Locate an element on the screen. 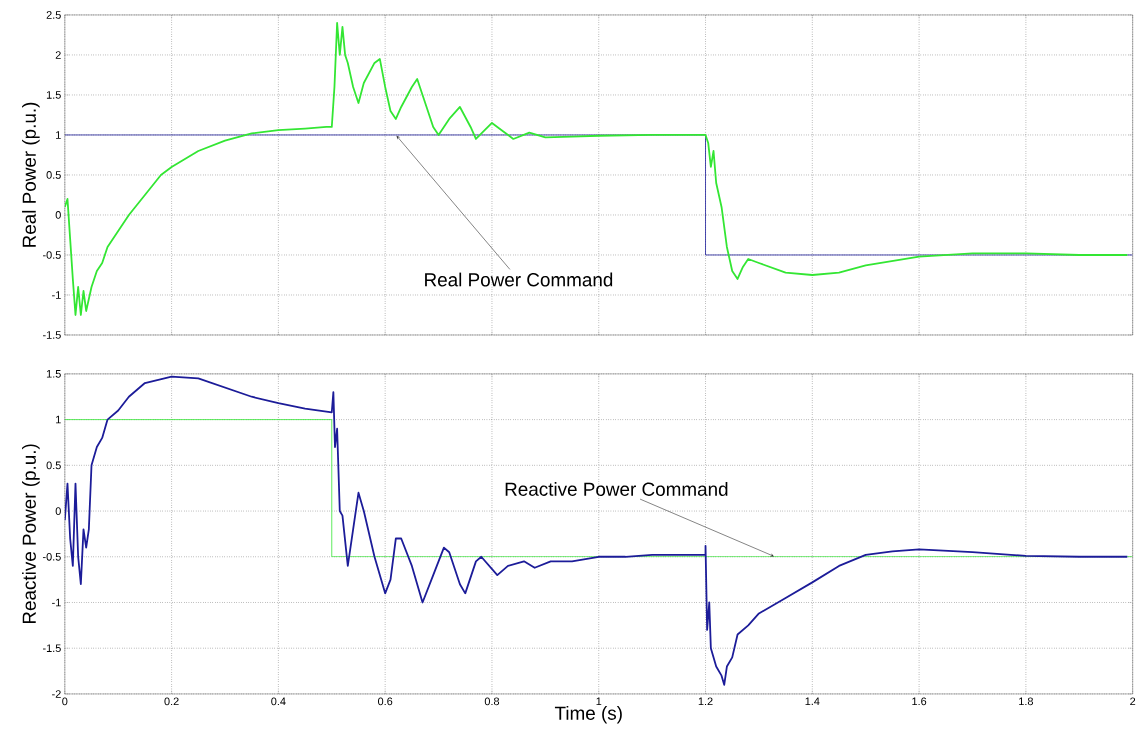 This screenshot has height=747, width=1139. x-tick-label: 1.2 is located at coordinates (705, 701).